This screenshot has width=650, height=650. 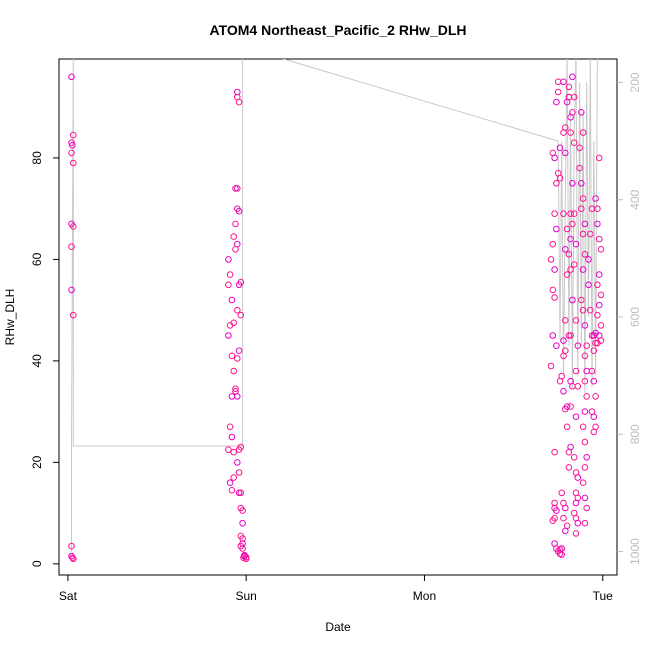 What do you see at coordinates (37, 462) in the screenshot?
I see `y-tick-label-1: 20` at bounding box center [37, 462].